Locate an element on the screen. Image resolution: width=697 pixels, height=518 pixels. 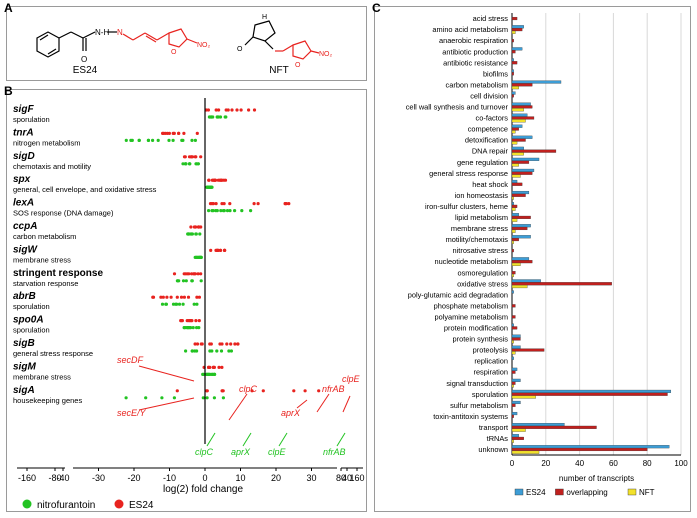
es24-furan-o: O is located at coordinates (174, 52).